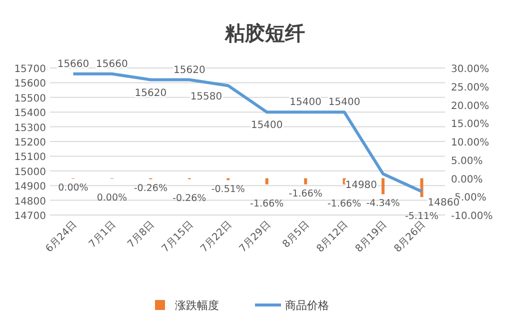  Describe the element at coordinates (30, 202) in the screenshot. I see `y-tick-label: 14800` at that location.